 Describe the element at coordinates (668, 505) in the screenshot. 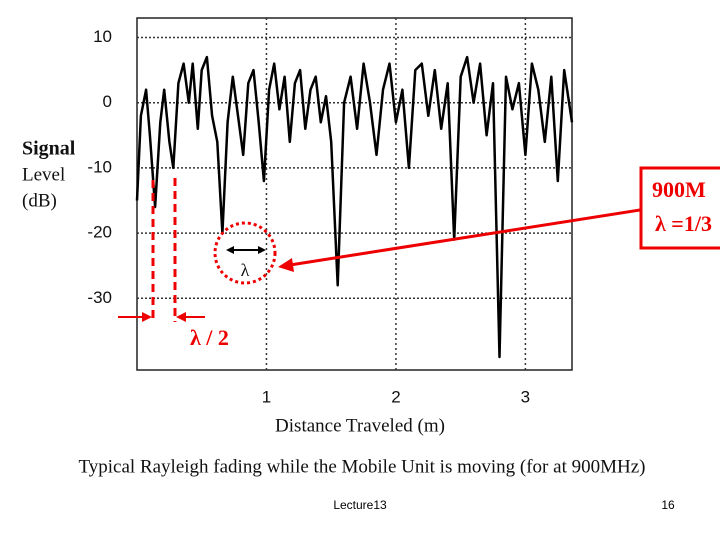

I see `page-number: 16` at that location.